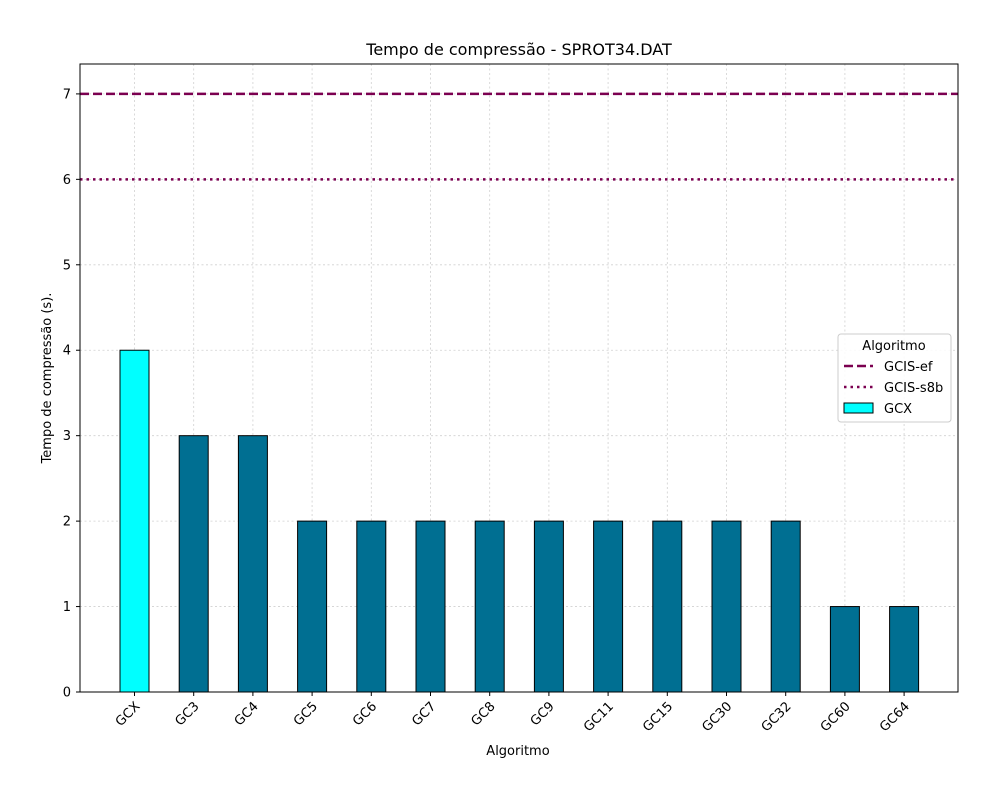 The image size is (1000, 800). What do you see at coordinates (67, 522) in the screenshot?
I see `y-tick-label: 2` at bounding box center [67, 522].